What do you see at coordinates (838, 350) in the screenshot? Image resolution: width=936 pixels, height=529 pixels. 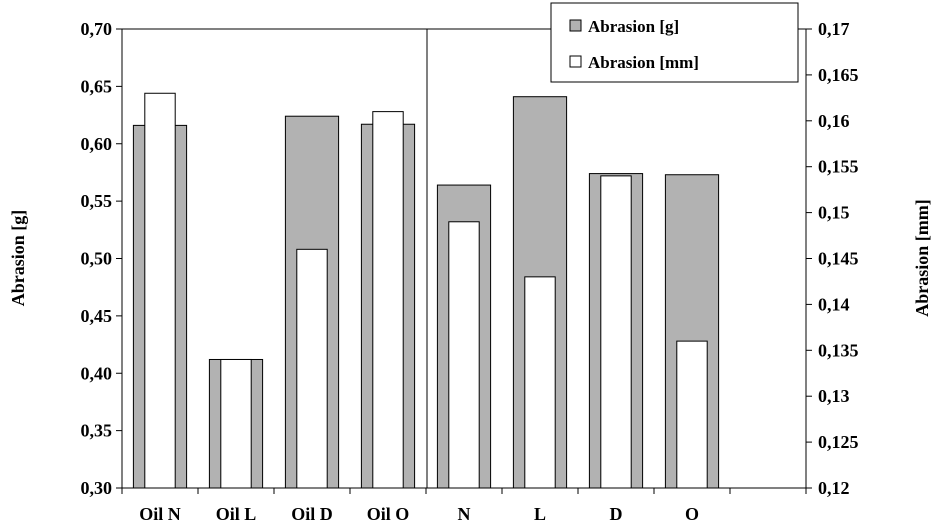 I see `right-tick-label: 0,135` at bounding box center [838, 350].